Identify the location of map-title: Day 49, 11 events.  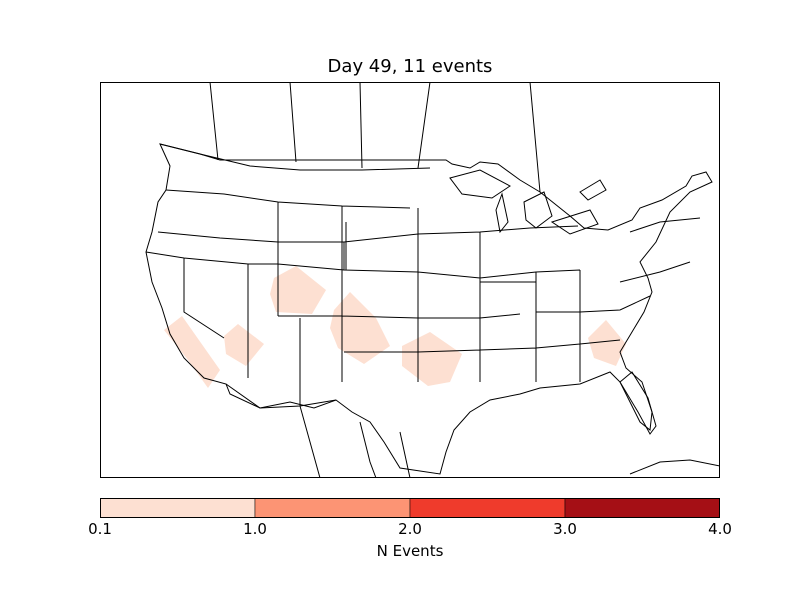
(410, 66).